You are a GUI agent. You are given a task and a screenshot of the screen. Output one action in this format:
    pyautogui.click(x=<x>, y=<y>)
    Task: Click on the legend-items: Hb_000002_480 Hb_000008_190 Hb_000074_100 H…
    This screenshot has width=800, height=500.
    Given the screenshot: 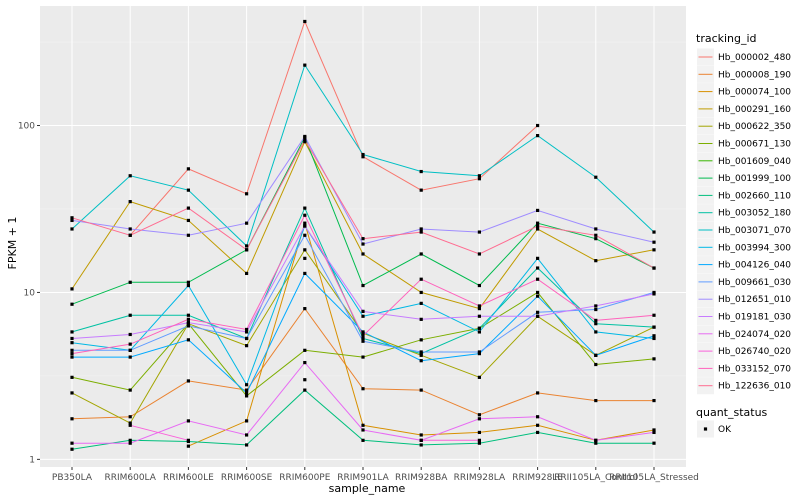 What is the action you would take?
    pyautogui.click(x=744, y=221)
    